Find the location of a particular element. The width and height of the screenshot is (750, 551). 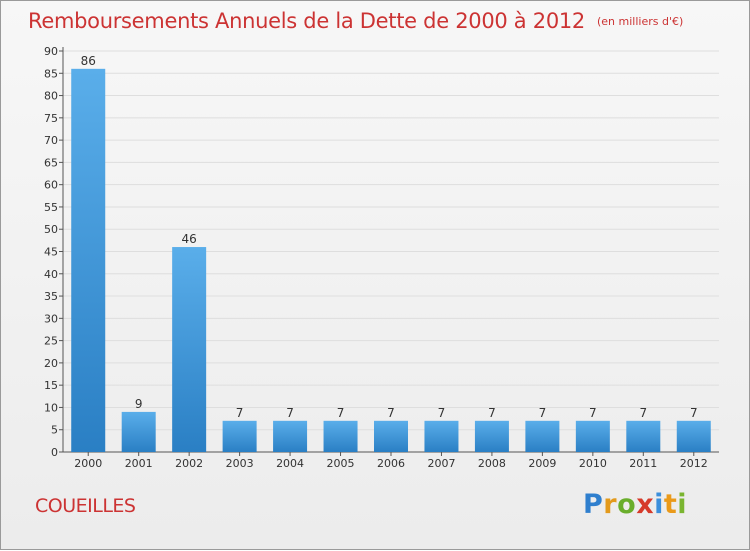

logo-letter: x is located at coordinates (645, 504).